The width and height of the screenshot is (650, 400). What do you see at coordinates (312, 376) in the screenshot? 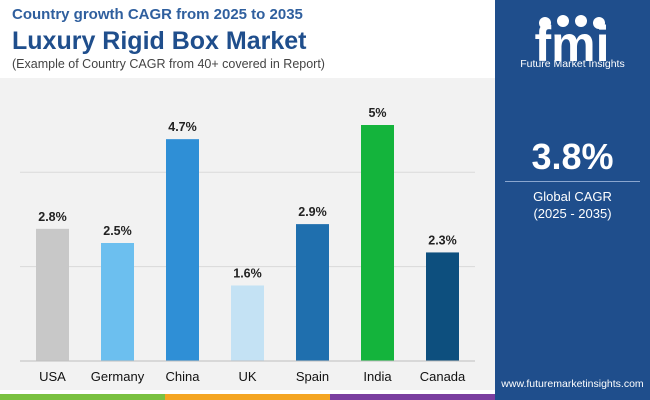
I see `x-tick-spain: Spain` at bounding box center [312, 376].